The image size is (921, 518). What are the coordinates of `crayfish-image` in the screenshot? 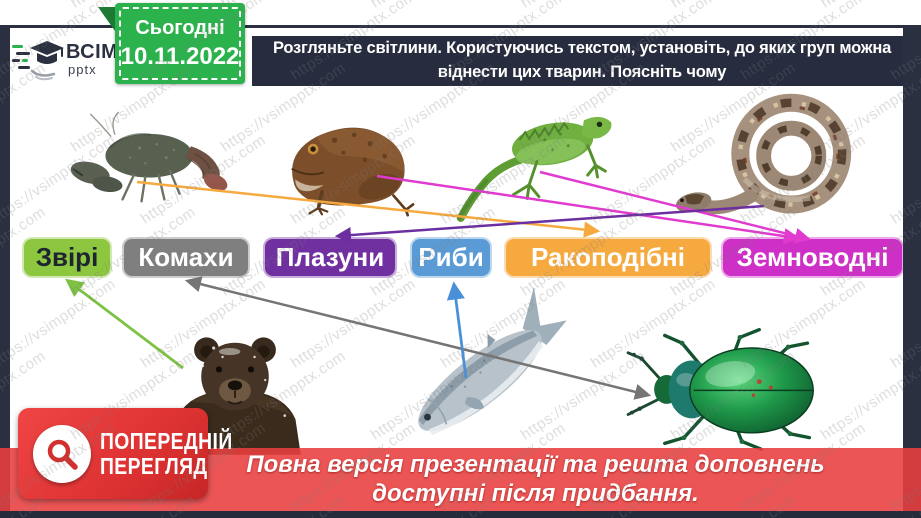 It's located at (142, 159).